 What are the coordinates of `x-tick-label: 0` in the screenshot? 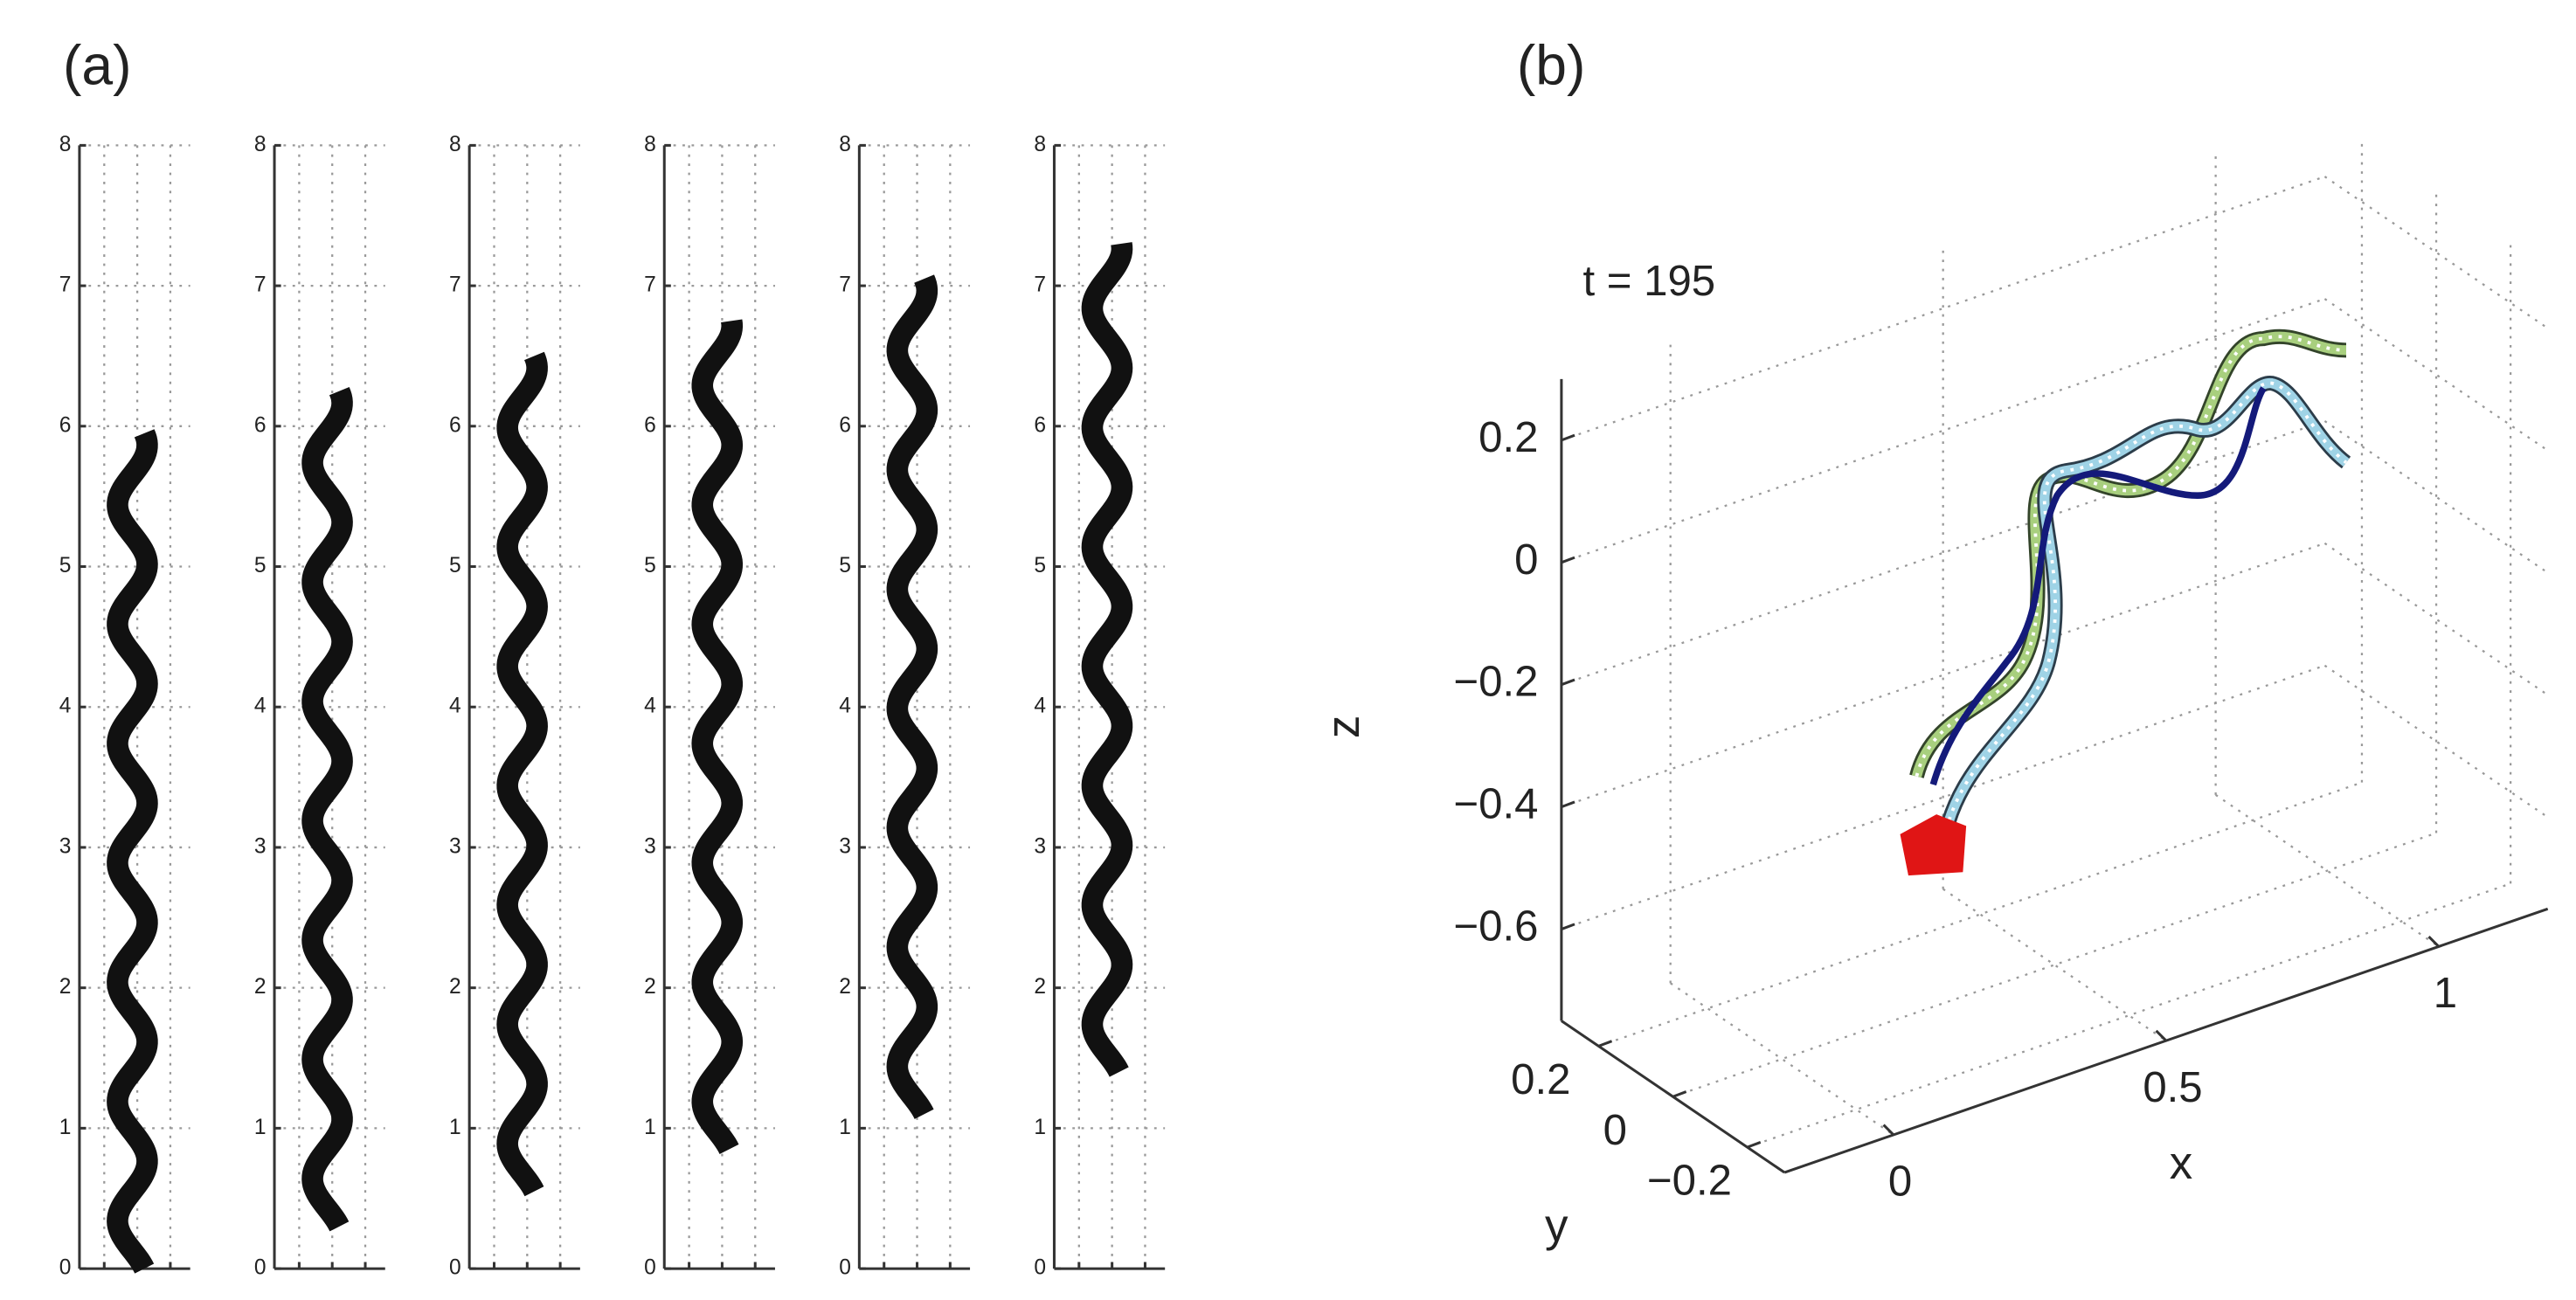 It's located at (1900, 1182).